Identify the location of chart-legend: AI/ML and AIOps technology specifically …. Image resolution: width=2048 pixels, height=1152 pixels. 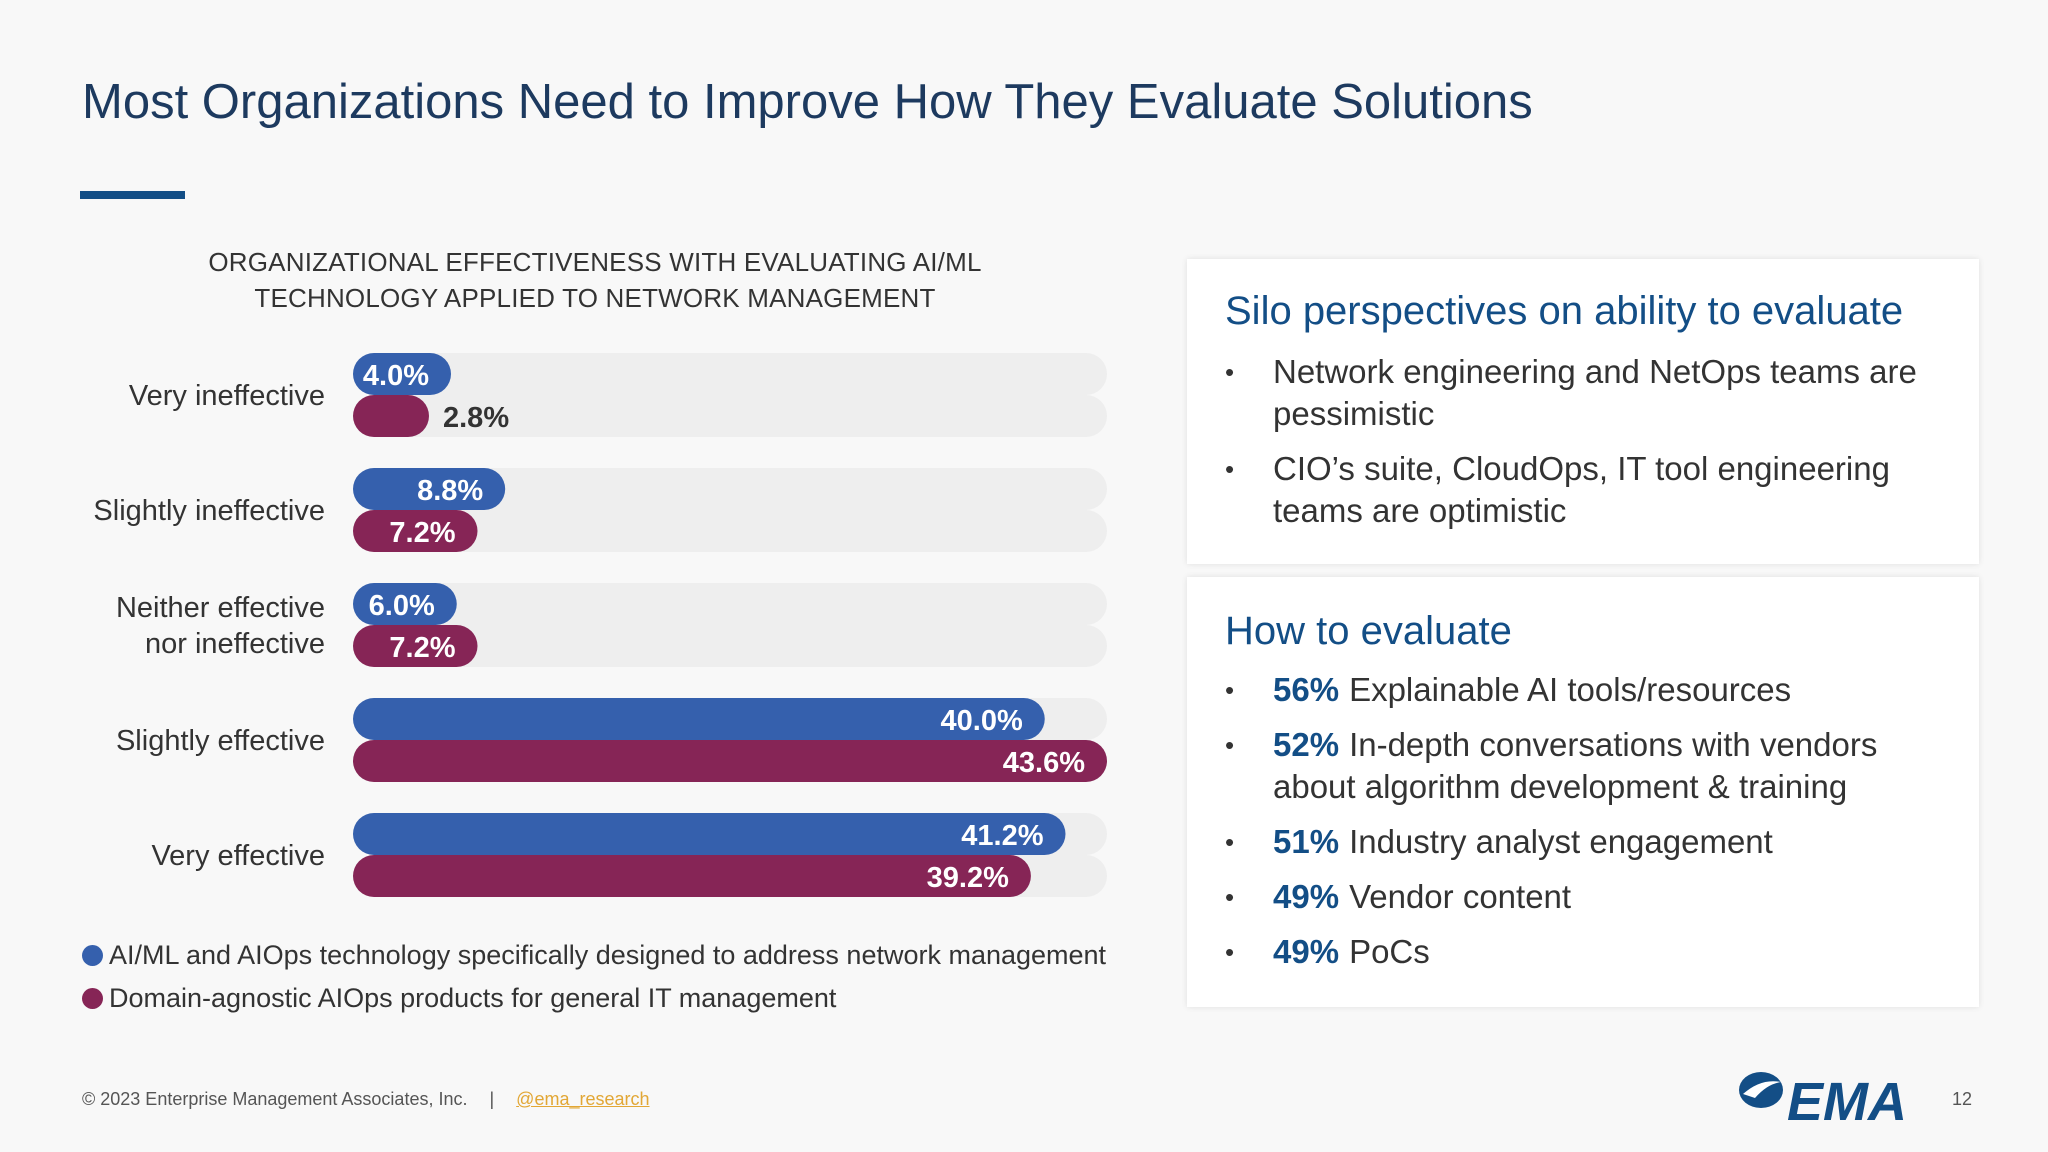
(594, 977).